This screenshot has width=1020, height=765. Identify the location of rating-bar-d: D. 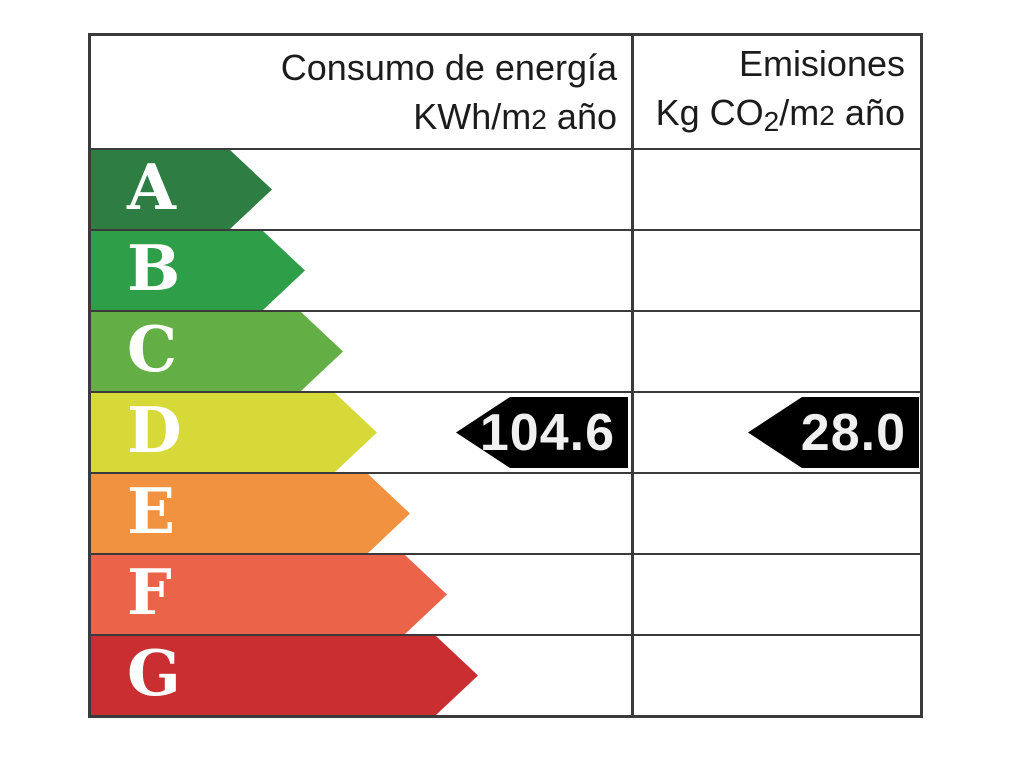
(234, 432).